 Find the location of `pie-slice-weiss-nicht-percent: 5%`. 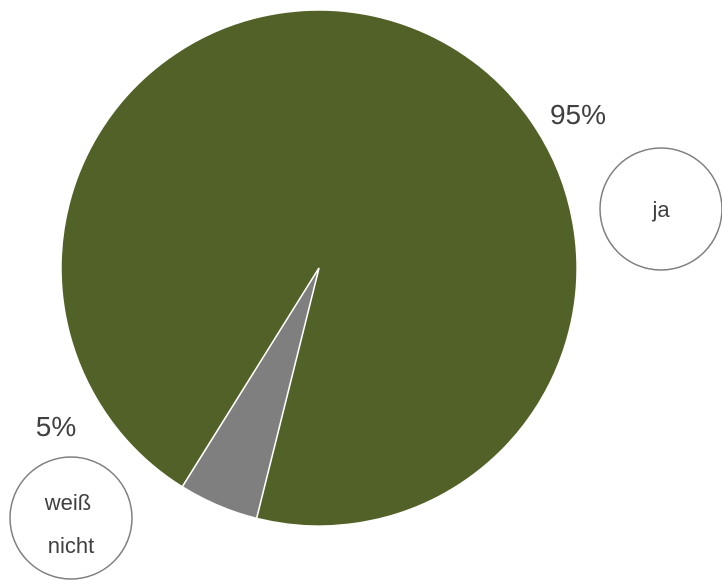

pie-slice-weiss-nicht-percent: 5% is located at coordinates (56, 426).